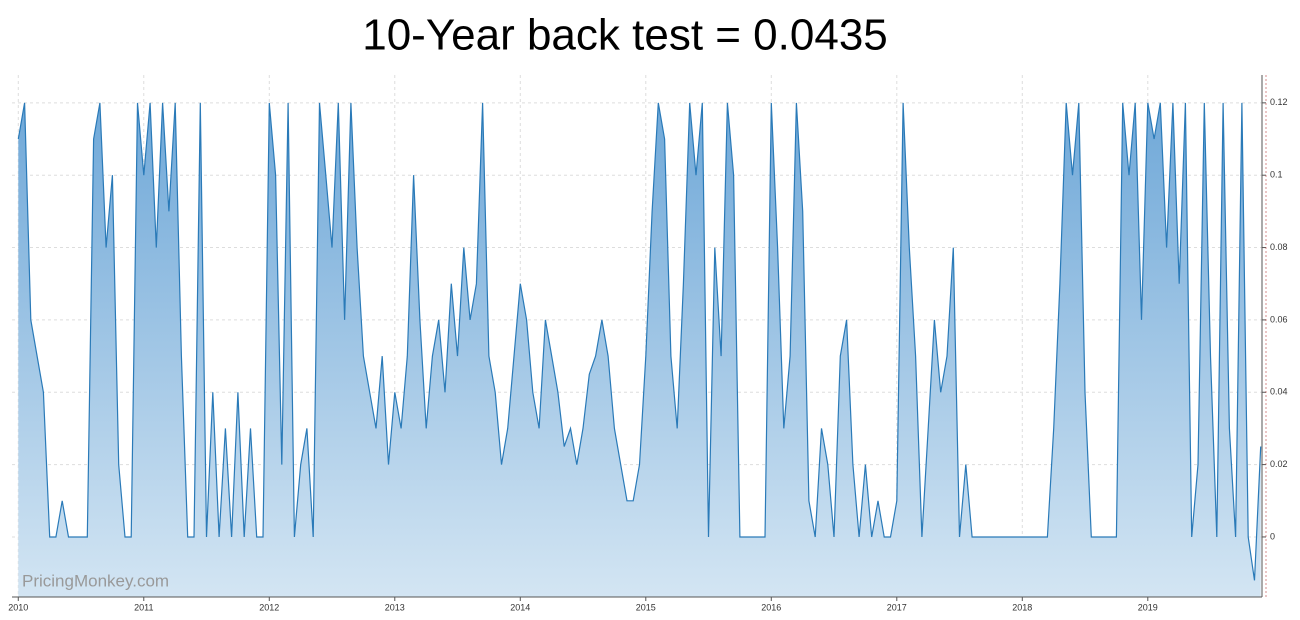  What do you see at coordinates (897, 607) in the screenshot?
I see `x-tick-label: 2017` at bounding box center [897, 607].